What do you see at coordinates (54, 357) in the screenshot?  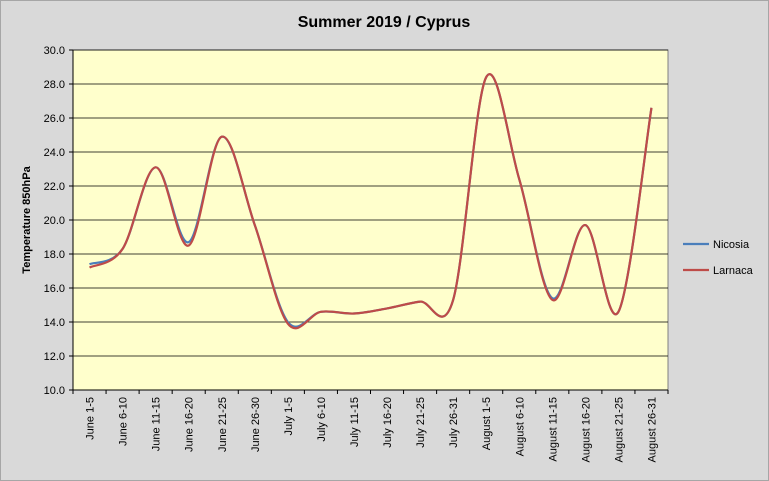 I see `y-tick-label: 12.0` at bounding box center [54, 357].